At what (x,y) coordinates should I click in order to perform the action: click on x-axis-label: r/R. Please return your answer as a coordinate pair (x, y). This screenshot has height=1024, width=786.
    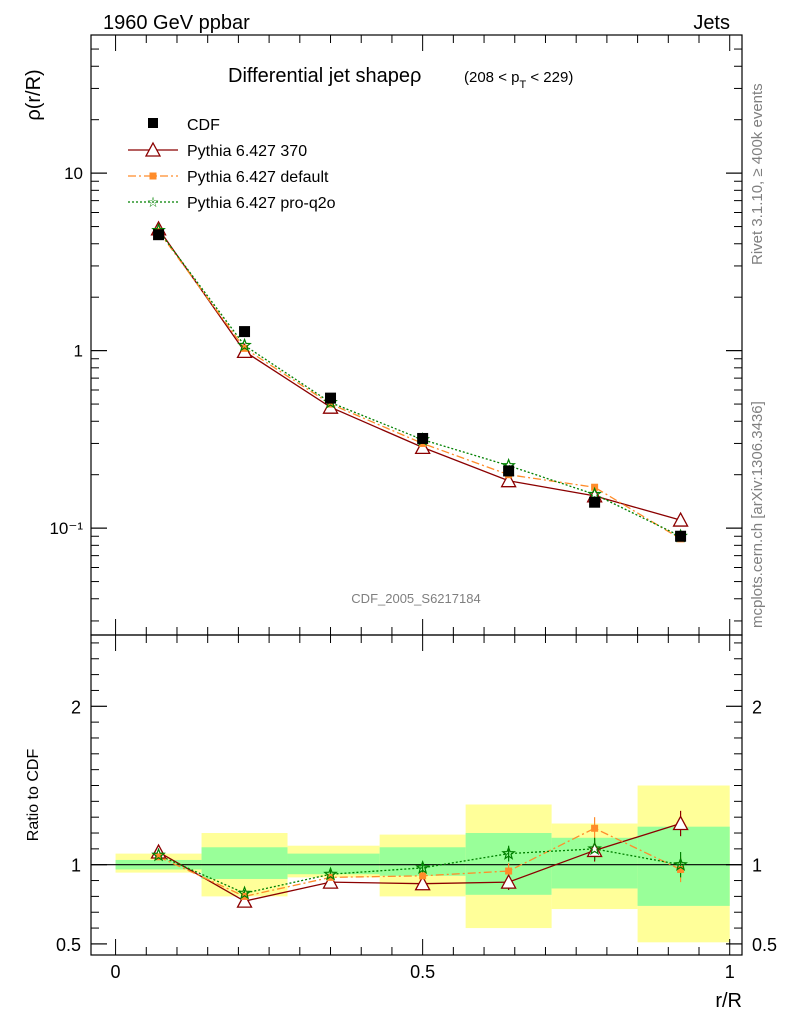
    Looking at the image, I should click on (728, 1001).